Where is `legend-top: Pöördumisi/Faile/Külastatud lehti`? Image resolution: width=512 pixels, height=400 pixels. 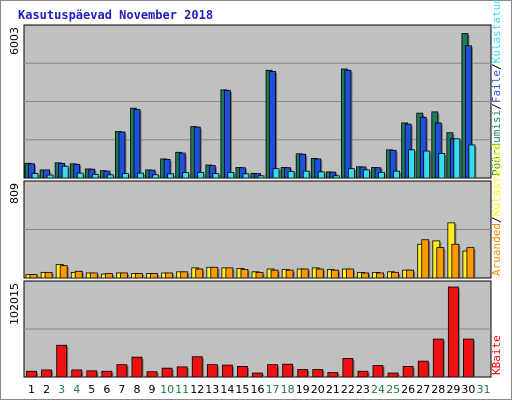
legend-top: Pöördumisi/Faile/Külastatud lehti is located at coordinates (496, 88).